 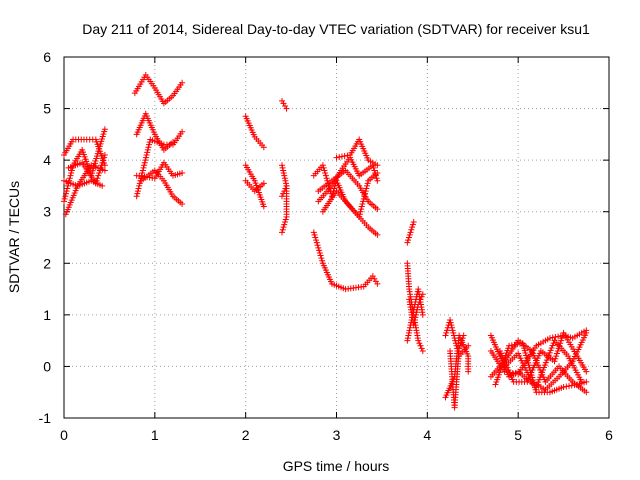 I want to click on track-t22, so click(x=350, y=195).